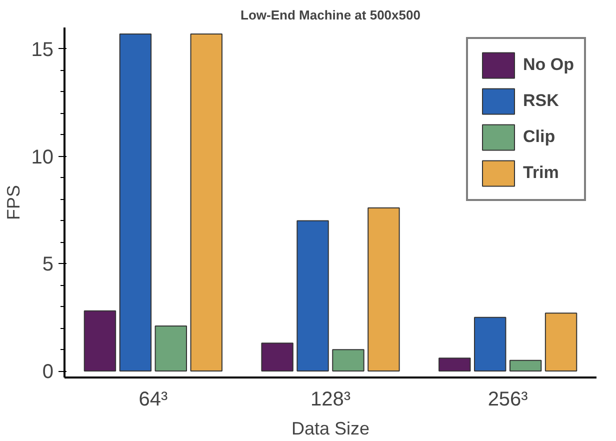  Describe the element at coordinates (330, 428) in the screenshot. I see `x-axis-title: Data Size` at that location.